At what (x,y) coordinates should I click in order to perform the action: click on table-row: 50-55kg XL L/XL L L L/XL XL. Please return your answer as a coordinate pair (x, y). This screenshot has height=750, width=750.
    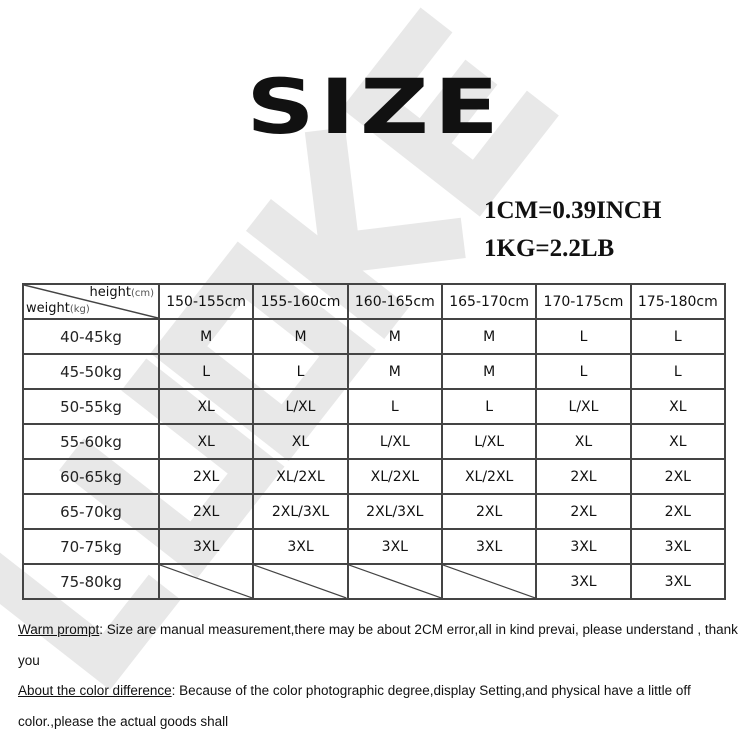
    Looking at the image, I should click on (374, 406).